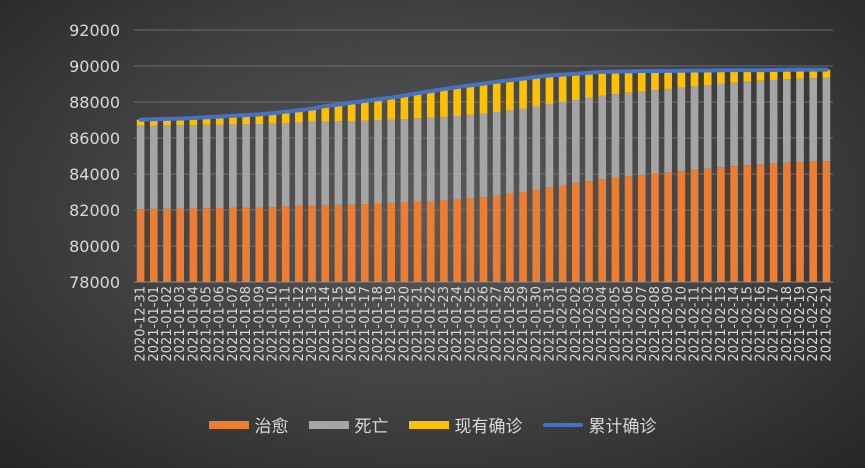  Describe the element at coordinates (404, 324) in the screenshot. I see `x-tick-label: 2021-01-20` at that location.